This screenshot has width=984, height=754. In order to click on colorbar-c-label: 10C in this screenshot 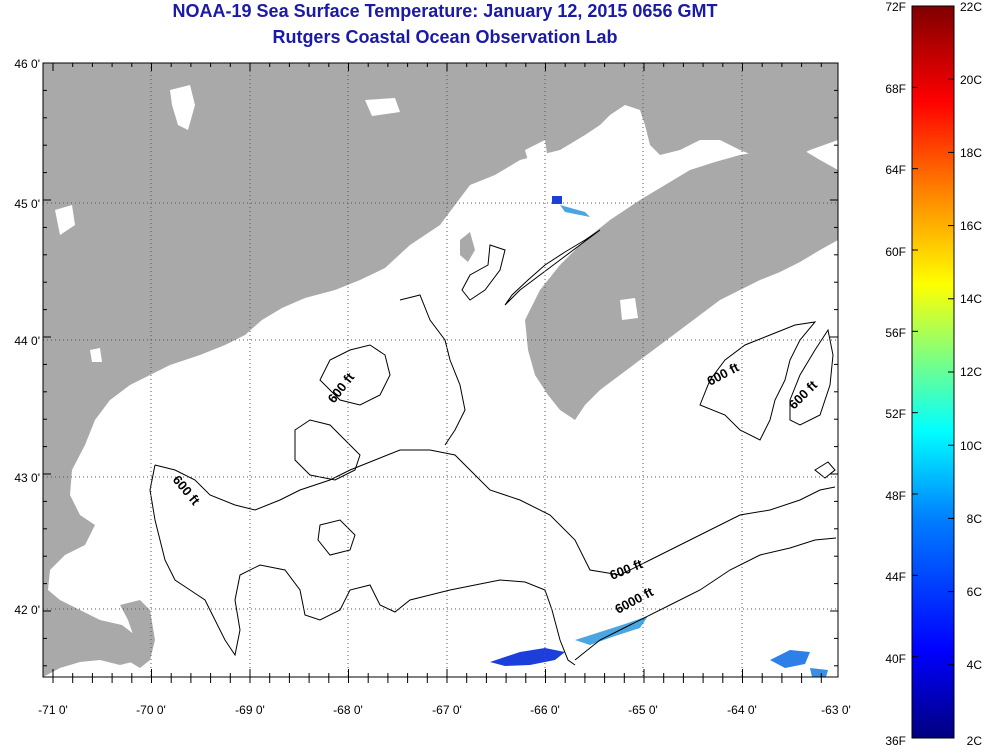, I will do `click(971, 446)`.